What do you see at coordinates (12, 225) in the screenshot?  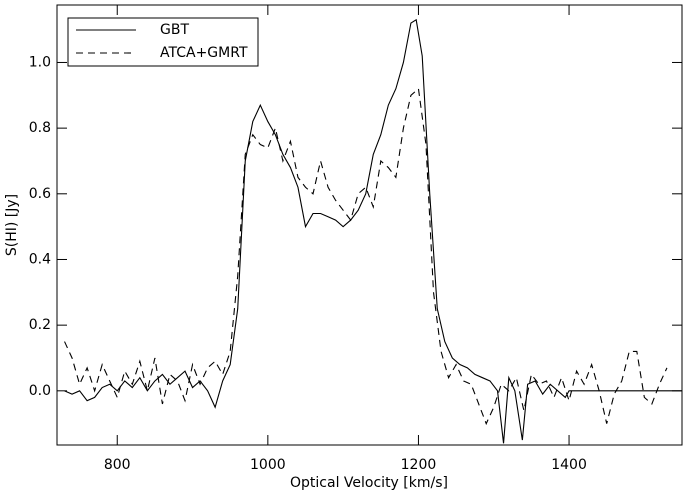 I see `y-axis-label: S(HI) [Jy]` at bounding box center [12, 225].